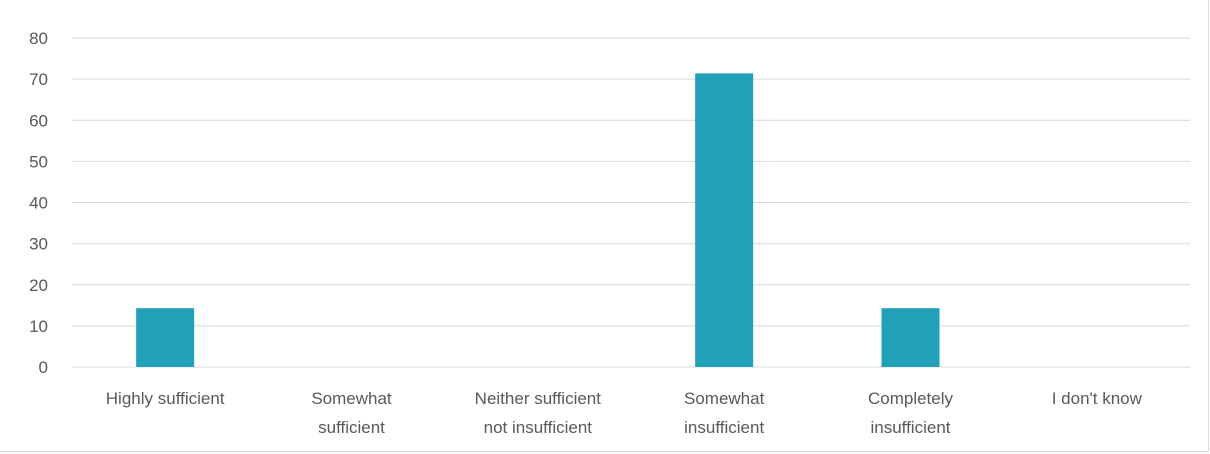 The height and width of the screenshot is (454, 1210). Describe the element at coordinates (1097, 398) in the screenshot. I see `x-category-label: I don't know` at that location.